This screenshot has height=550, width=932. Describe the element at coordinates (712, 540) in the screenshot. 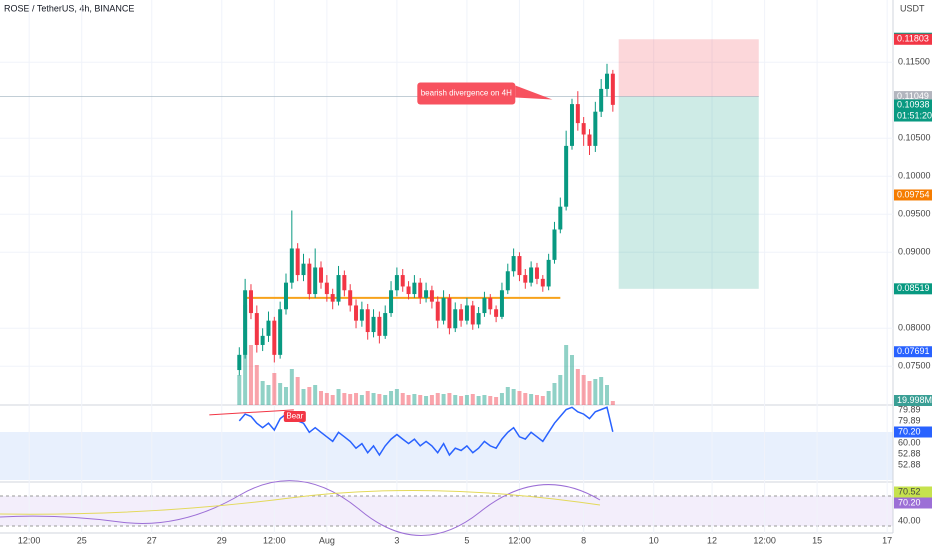

I see `x-tick-label: 12` at that location.